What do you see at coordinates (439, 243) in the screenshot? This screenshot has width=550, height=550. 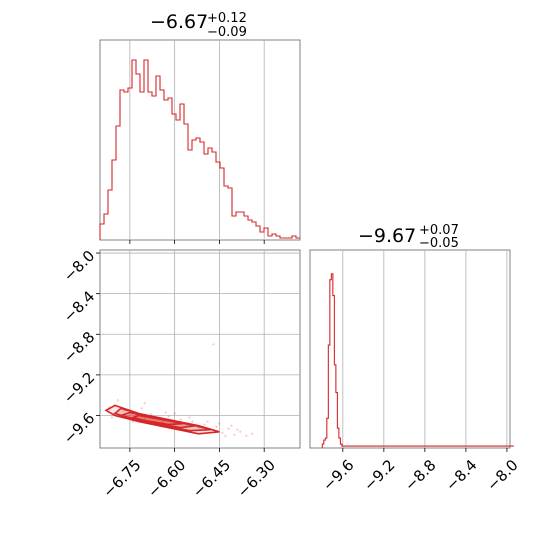 I see `param-2-minus: −0.05` at bounding box center [439, 243].